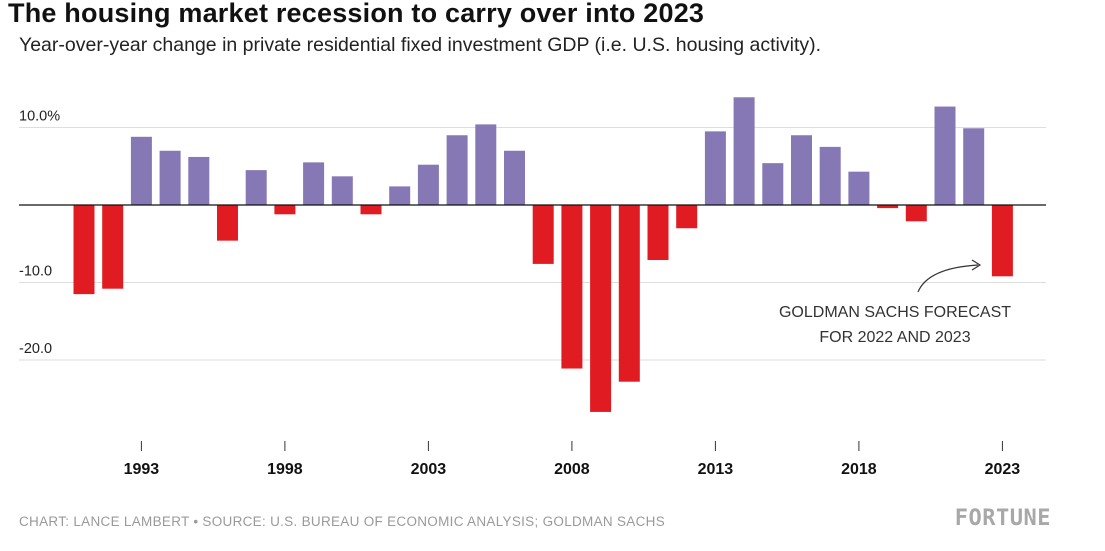  I want to click on x-tick-label: 1993, so click(142, 469).